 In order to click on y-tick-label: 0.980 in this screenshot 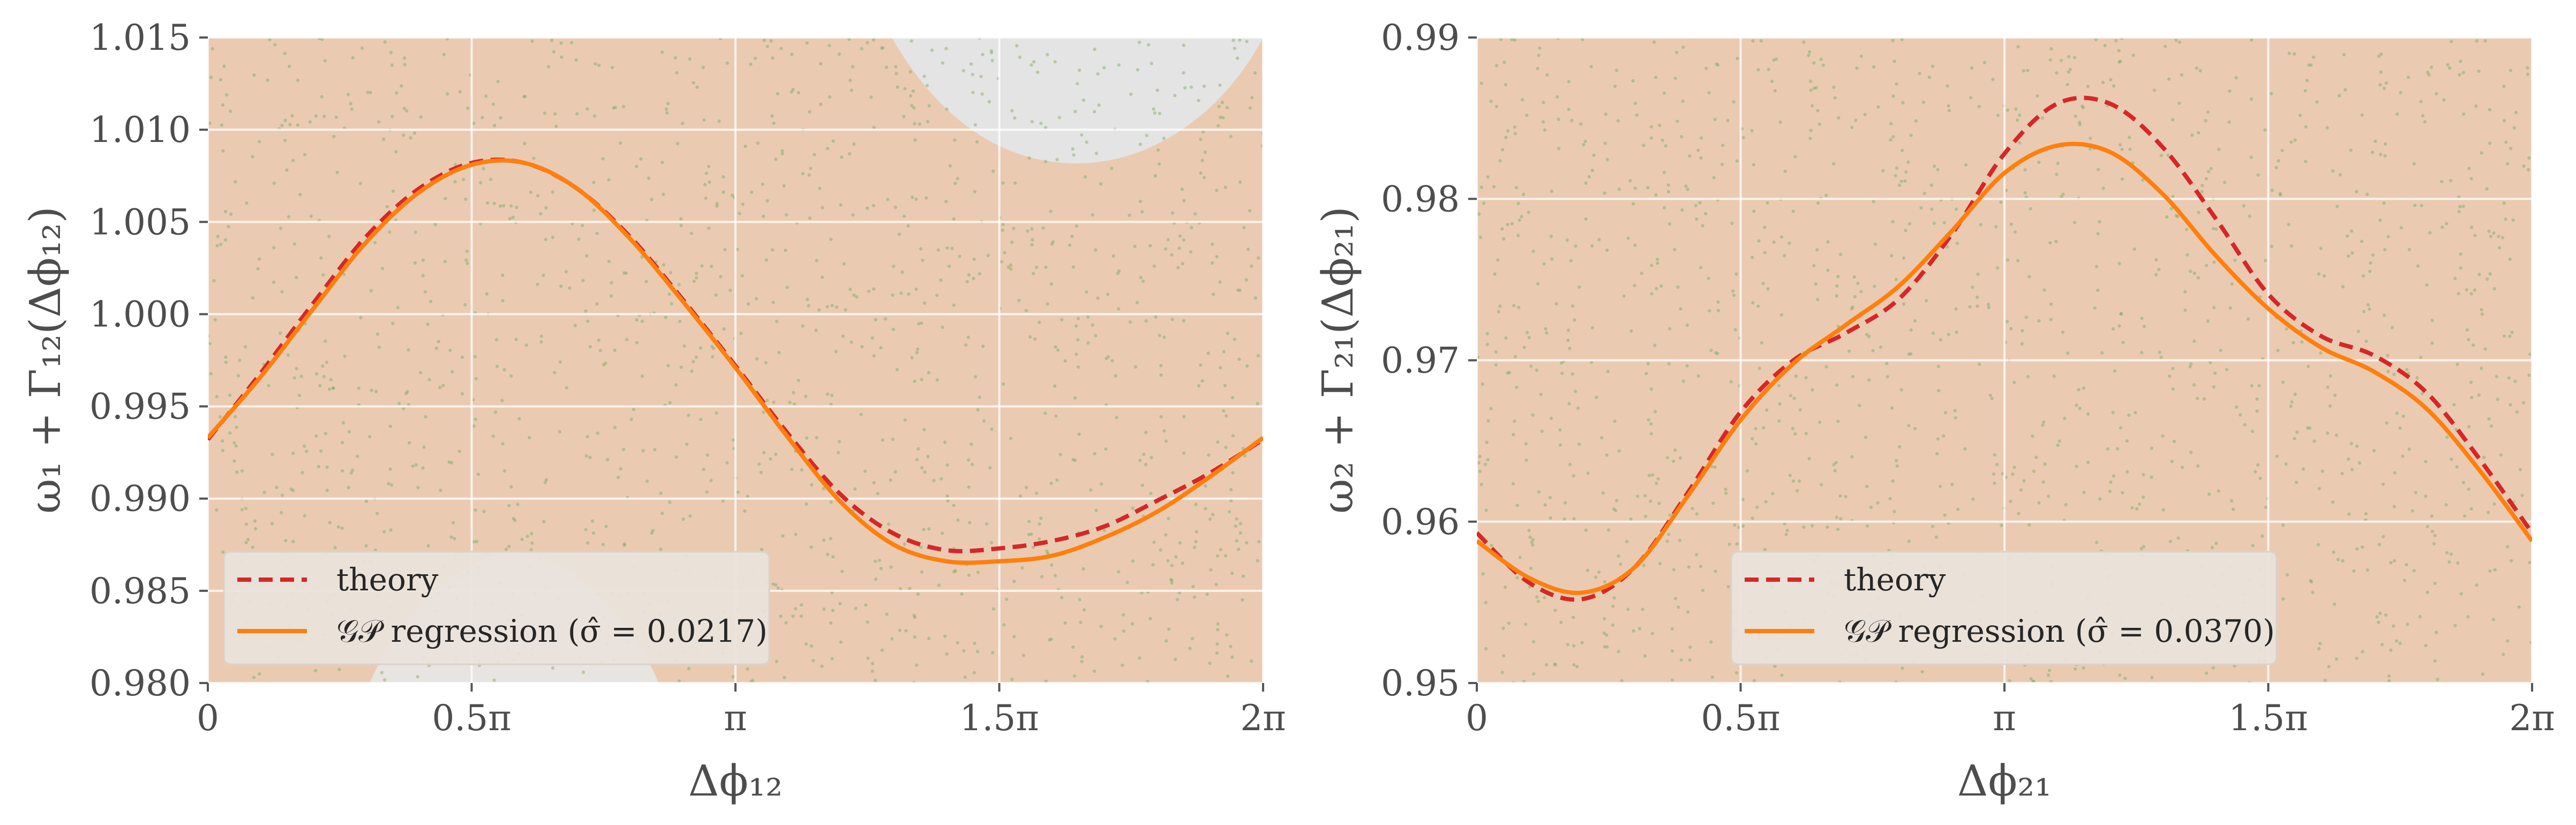, I will do `click(140, 683)`.